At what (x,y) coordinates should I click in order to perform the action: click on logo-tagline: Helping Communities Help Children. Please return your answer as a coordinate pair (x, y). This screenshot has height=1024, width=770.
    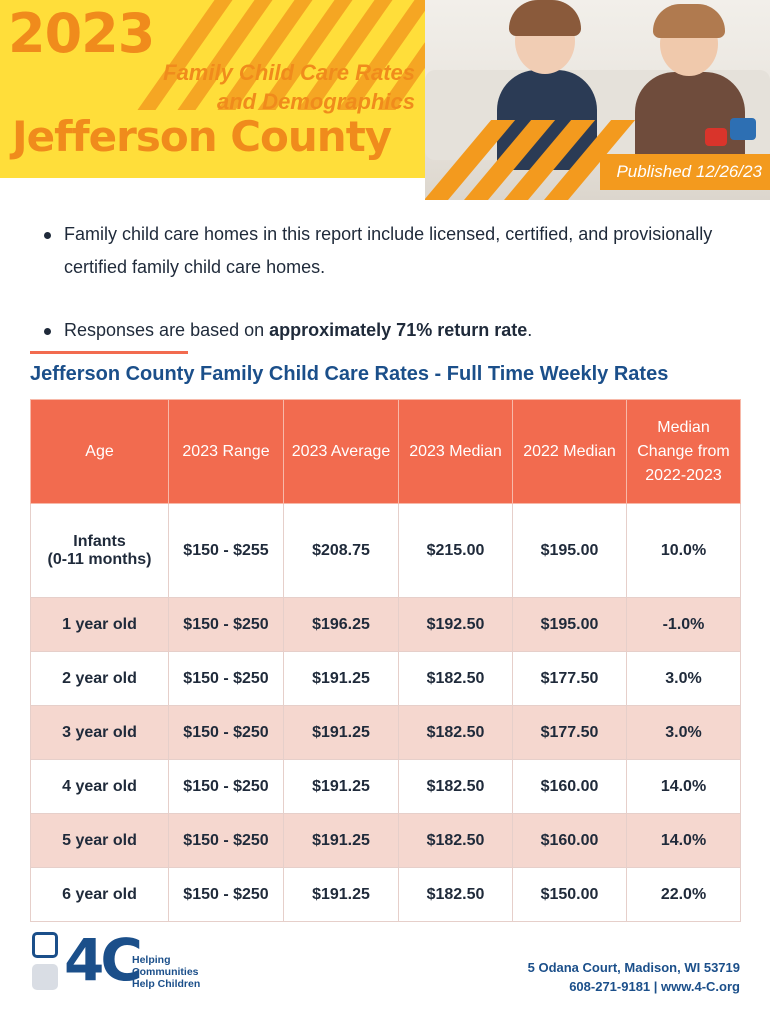
    Looking at the image, I should click on (166, 972).